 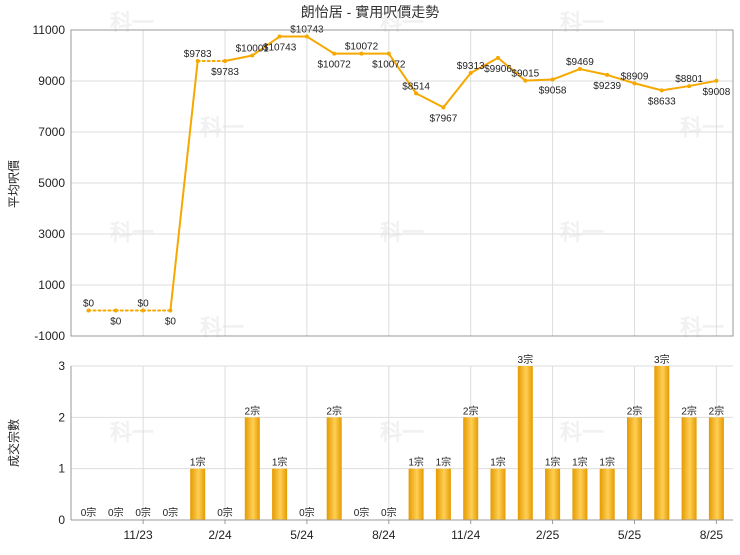 What do you see at coordinates (61, 366) in the screenshot?
I see `y-tick-label: 3` at bounding box center [61, 366].